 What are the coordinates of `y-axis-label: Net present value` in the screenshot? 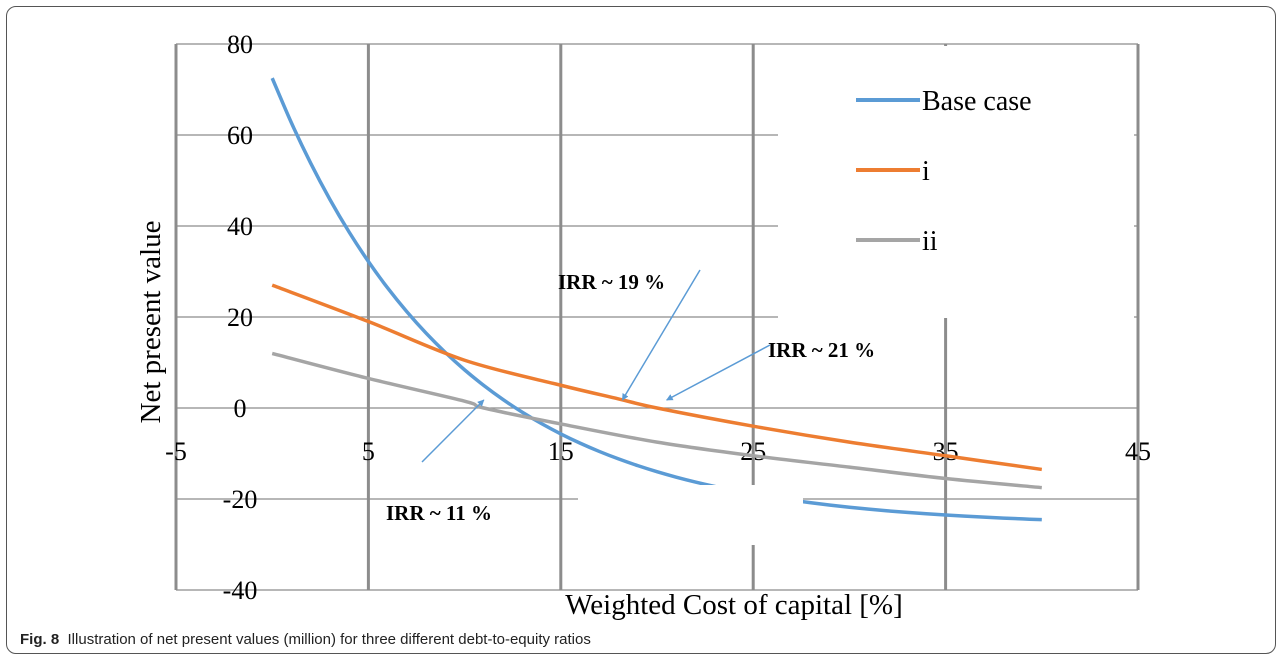 It's located at (151, 322).